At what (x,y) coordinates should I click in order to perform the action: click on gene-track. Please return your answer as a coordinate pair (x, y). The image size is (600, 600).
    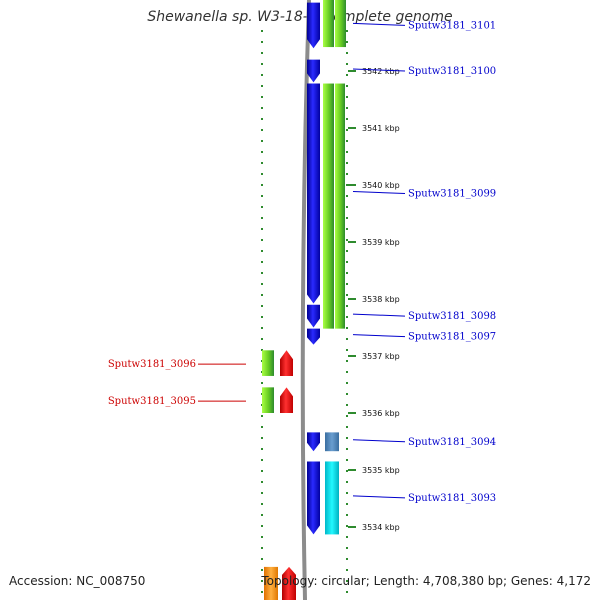
    Looking at the image, I should click on (300, 268).